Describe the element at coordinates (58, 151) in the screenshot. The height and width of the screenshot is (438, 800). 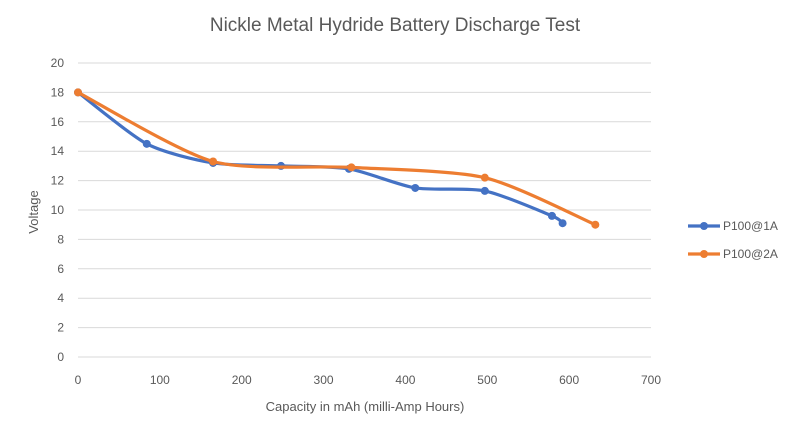
I see `y-tick-label: 14` at that location.